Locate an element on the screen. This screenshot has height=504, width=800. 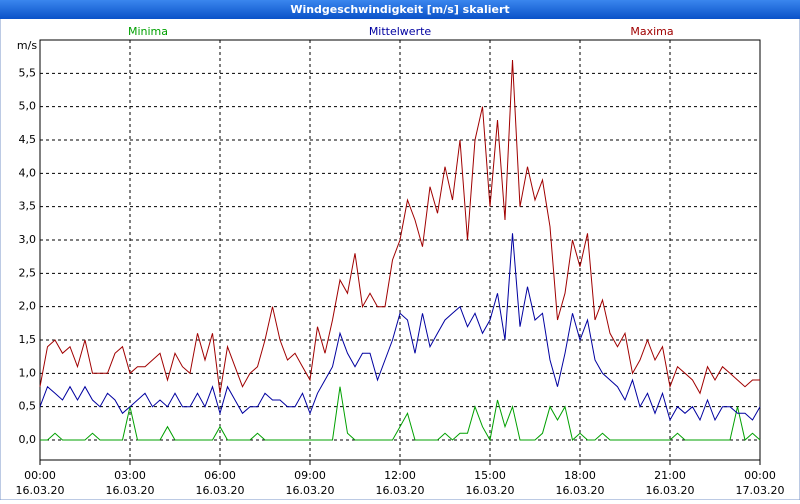
x-tick-label: 18:00 is located at coordinates (580, 475).